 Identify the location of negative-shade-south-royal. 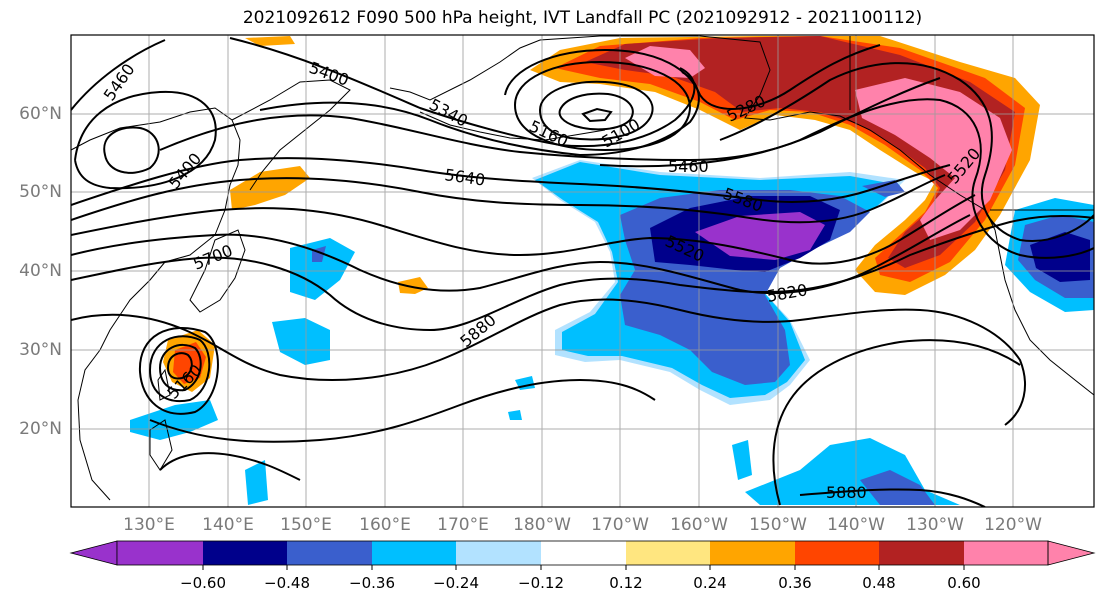
(897, 487).